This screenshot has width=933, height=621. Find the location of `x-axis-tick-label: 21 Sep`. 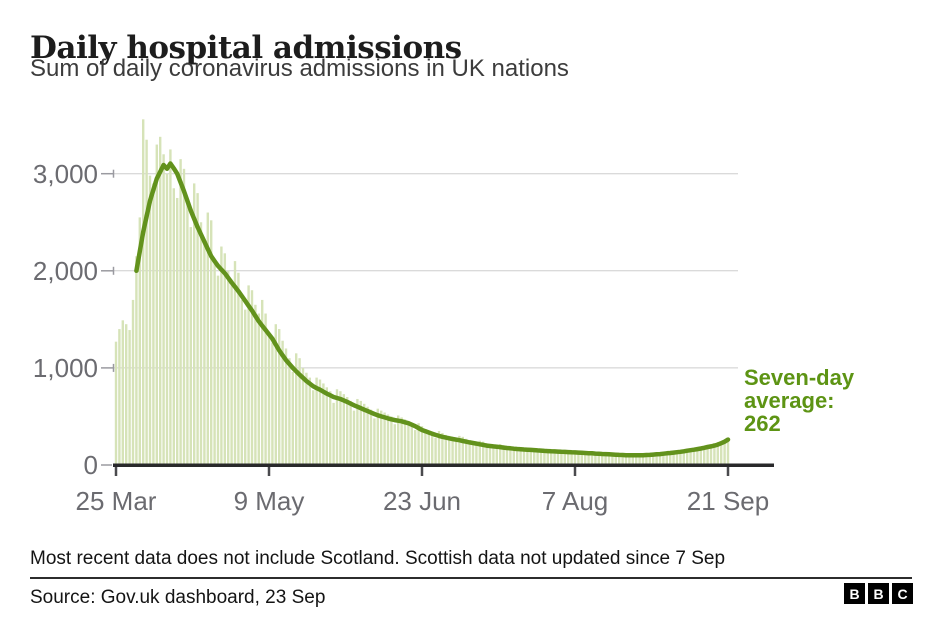

x-axis-tick-label: 21 Sep is located at coordinates (728, 501).